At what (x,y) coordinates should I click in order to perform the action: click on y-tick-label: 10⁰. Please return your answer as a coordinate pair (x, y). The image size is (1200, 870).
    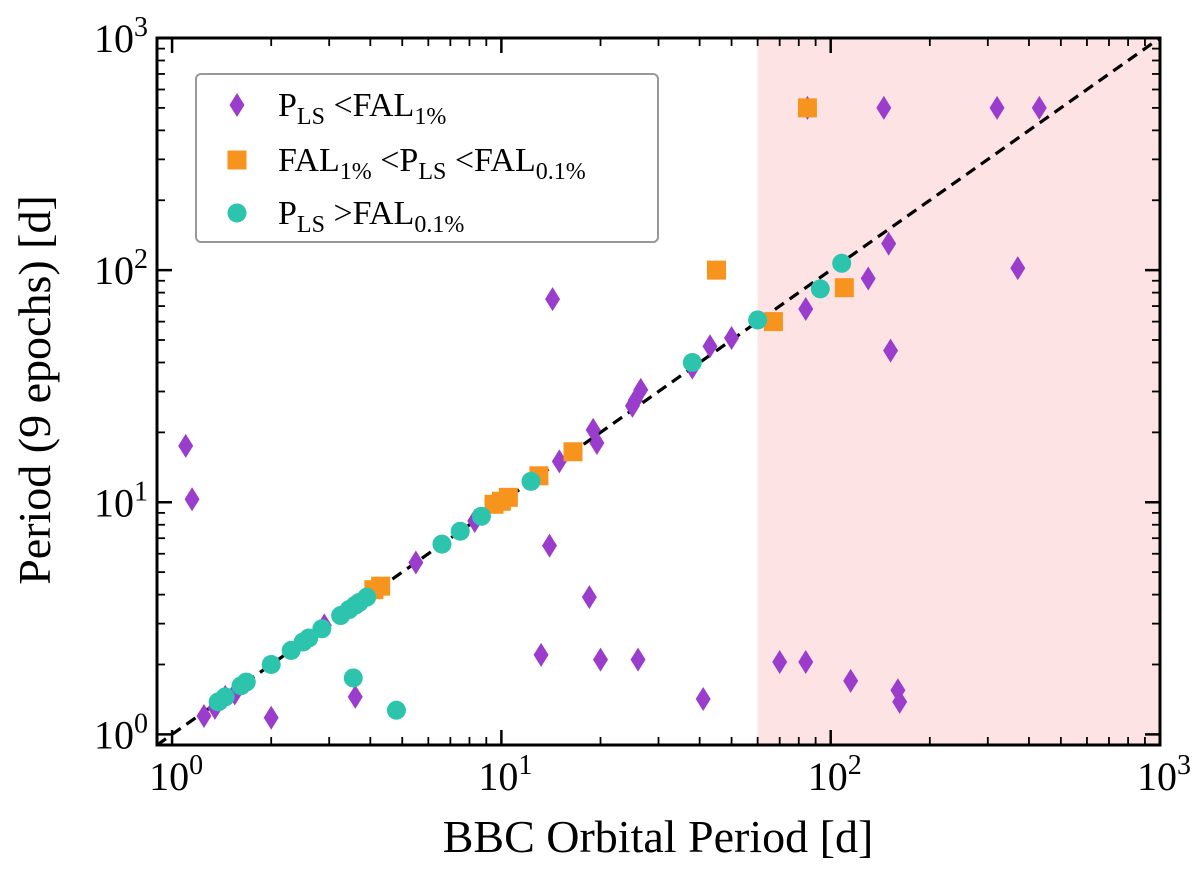
    Looking at the image, I should click on (121, 732).